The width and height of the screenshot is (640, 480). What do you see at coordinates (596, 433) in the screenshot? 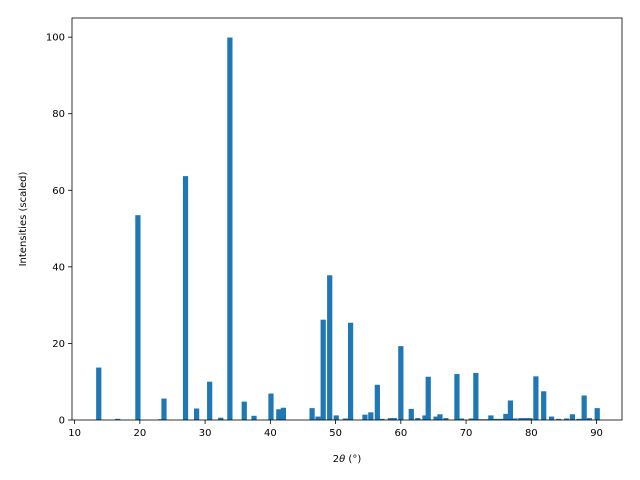
I see `x-tick-label: 90` at bounding box center [596, 433].